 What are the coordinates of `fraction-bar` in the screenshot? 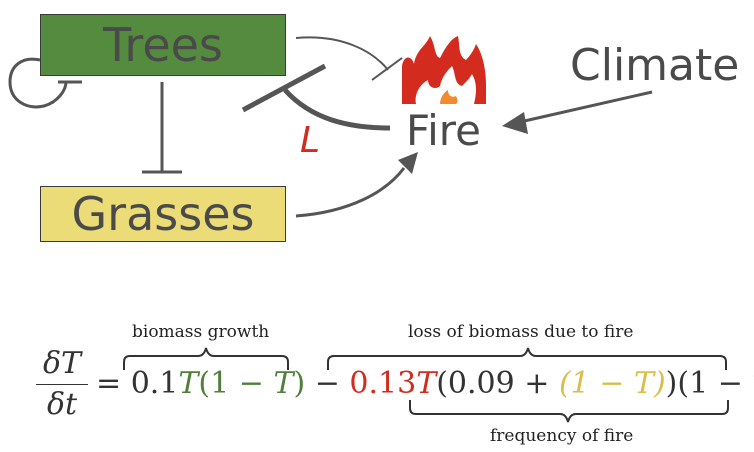 It's located at (62, 384).